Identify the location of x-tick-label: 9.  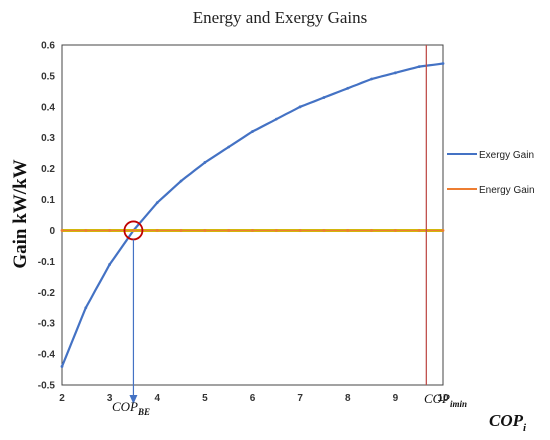
(396, 398).